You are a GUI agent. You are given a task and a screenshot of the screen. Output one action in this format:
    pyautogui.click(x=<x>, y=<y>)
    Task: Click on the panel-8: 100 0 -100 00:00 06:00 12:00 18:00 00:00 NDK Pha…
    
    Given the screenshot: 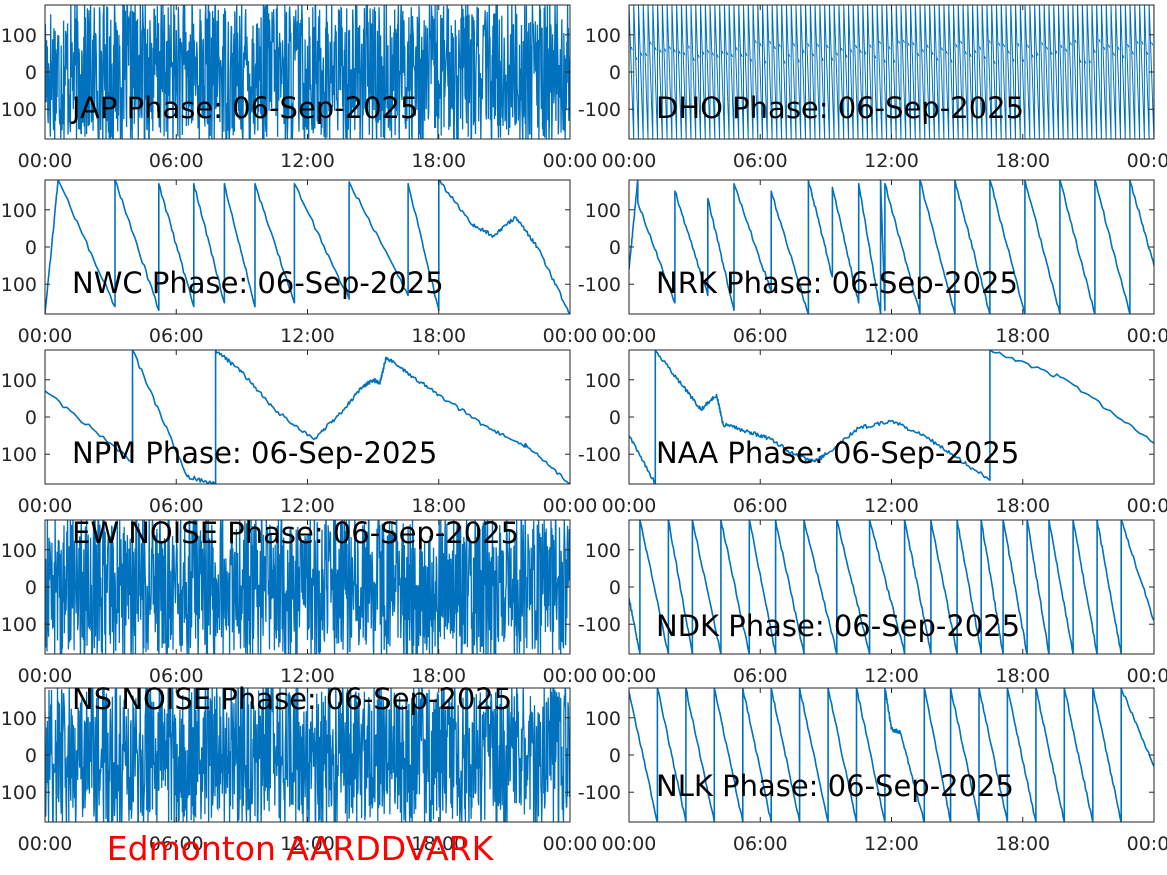 What is the action you would take?
    pyautogui.click(x=872, y=603)
    